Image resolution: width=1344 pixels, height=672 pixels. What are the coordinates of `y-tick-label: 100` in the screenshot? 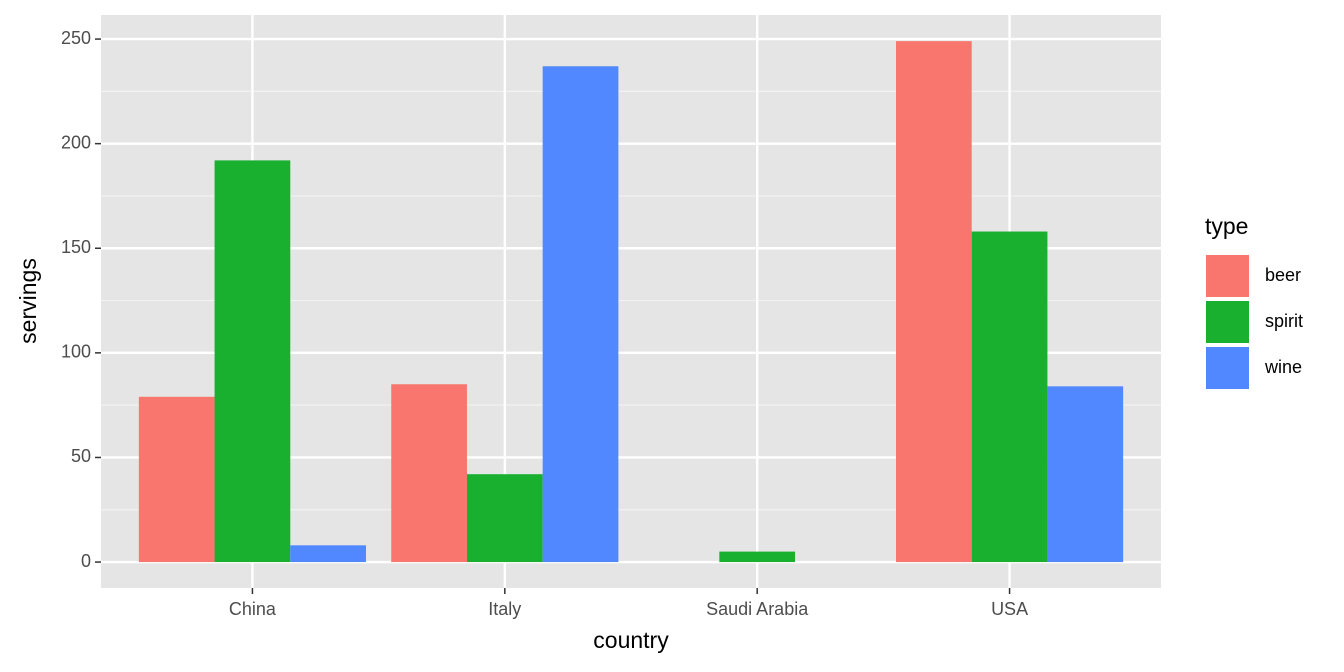 It's located at (76, 352).